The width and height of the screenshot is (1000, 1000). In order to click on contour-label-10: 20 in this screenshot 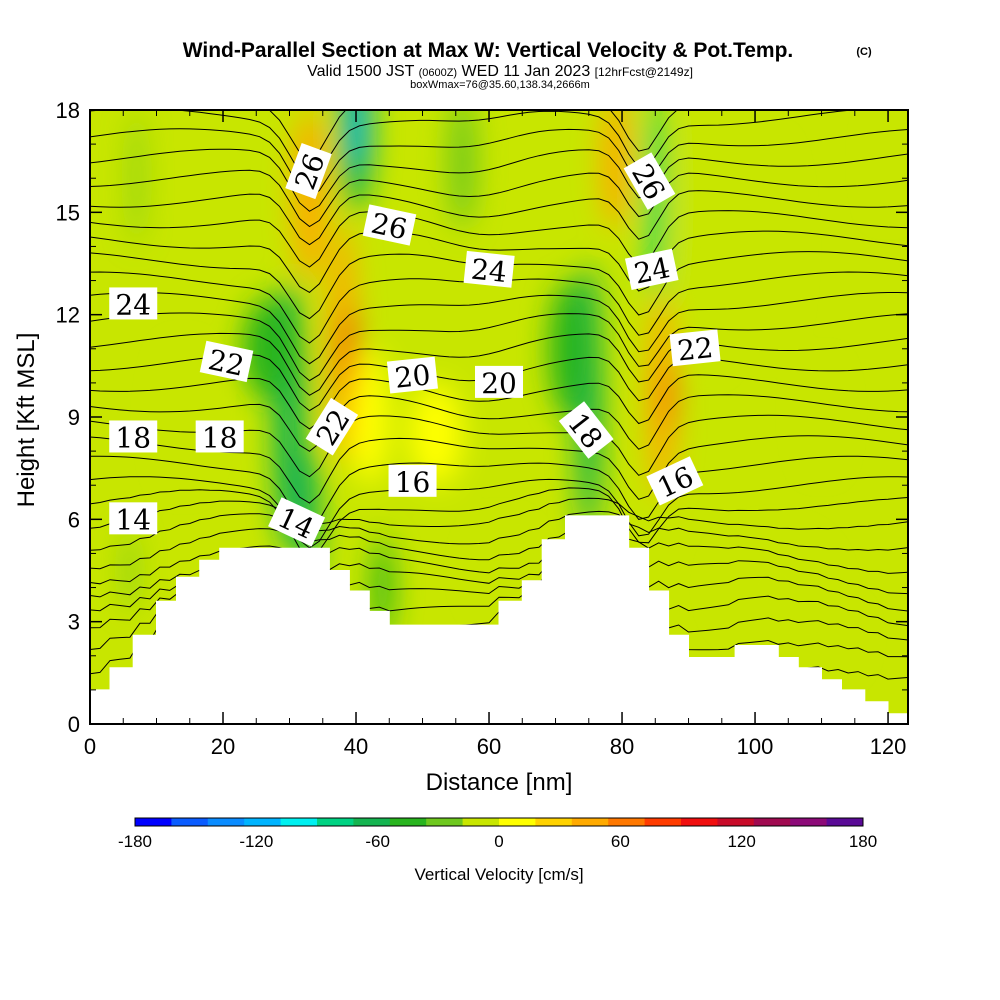, I will do `click(499, 382)`.